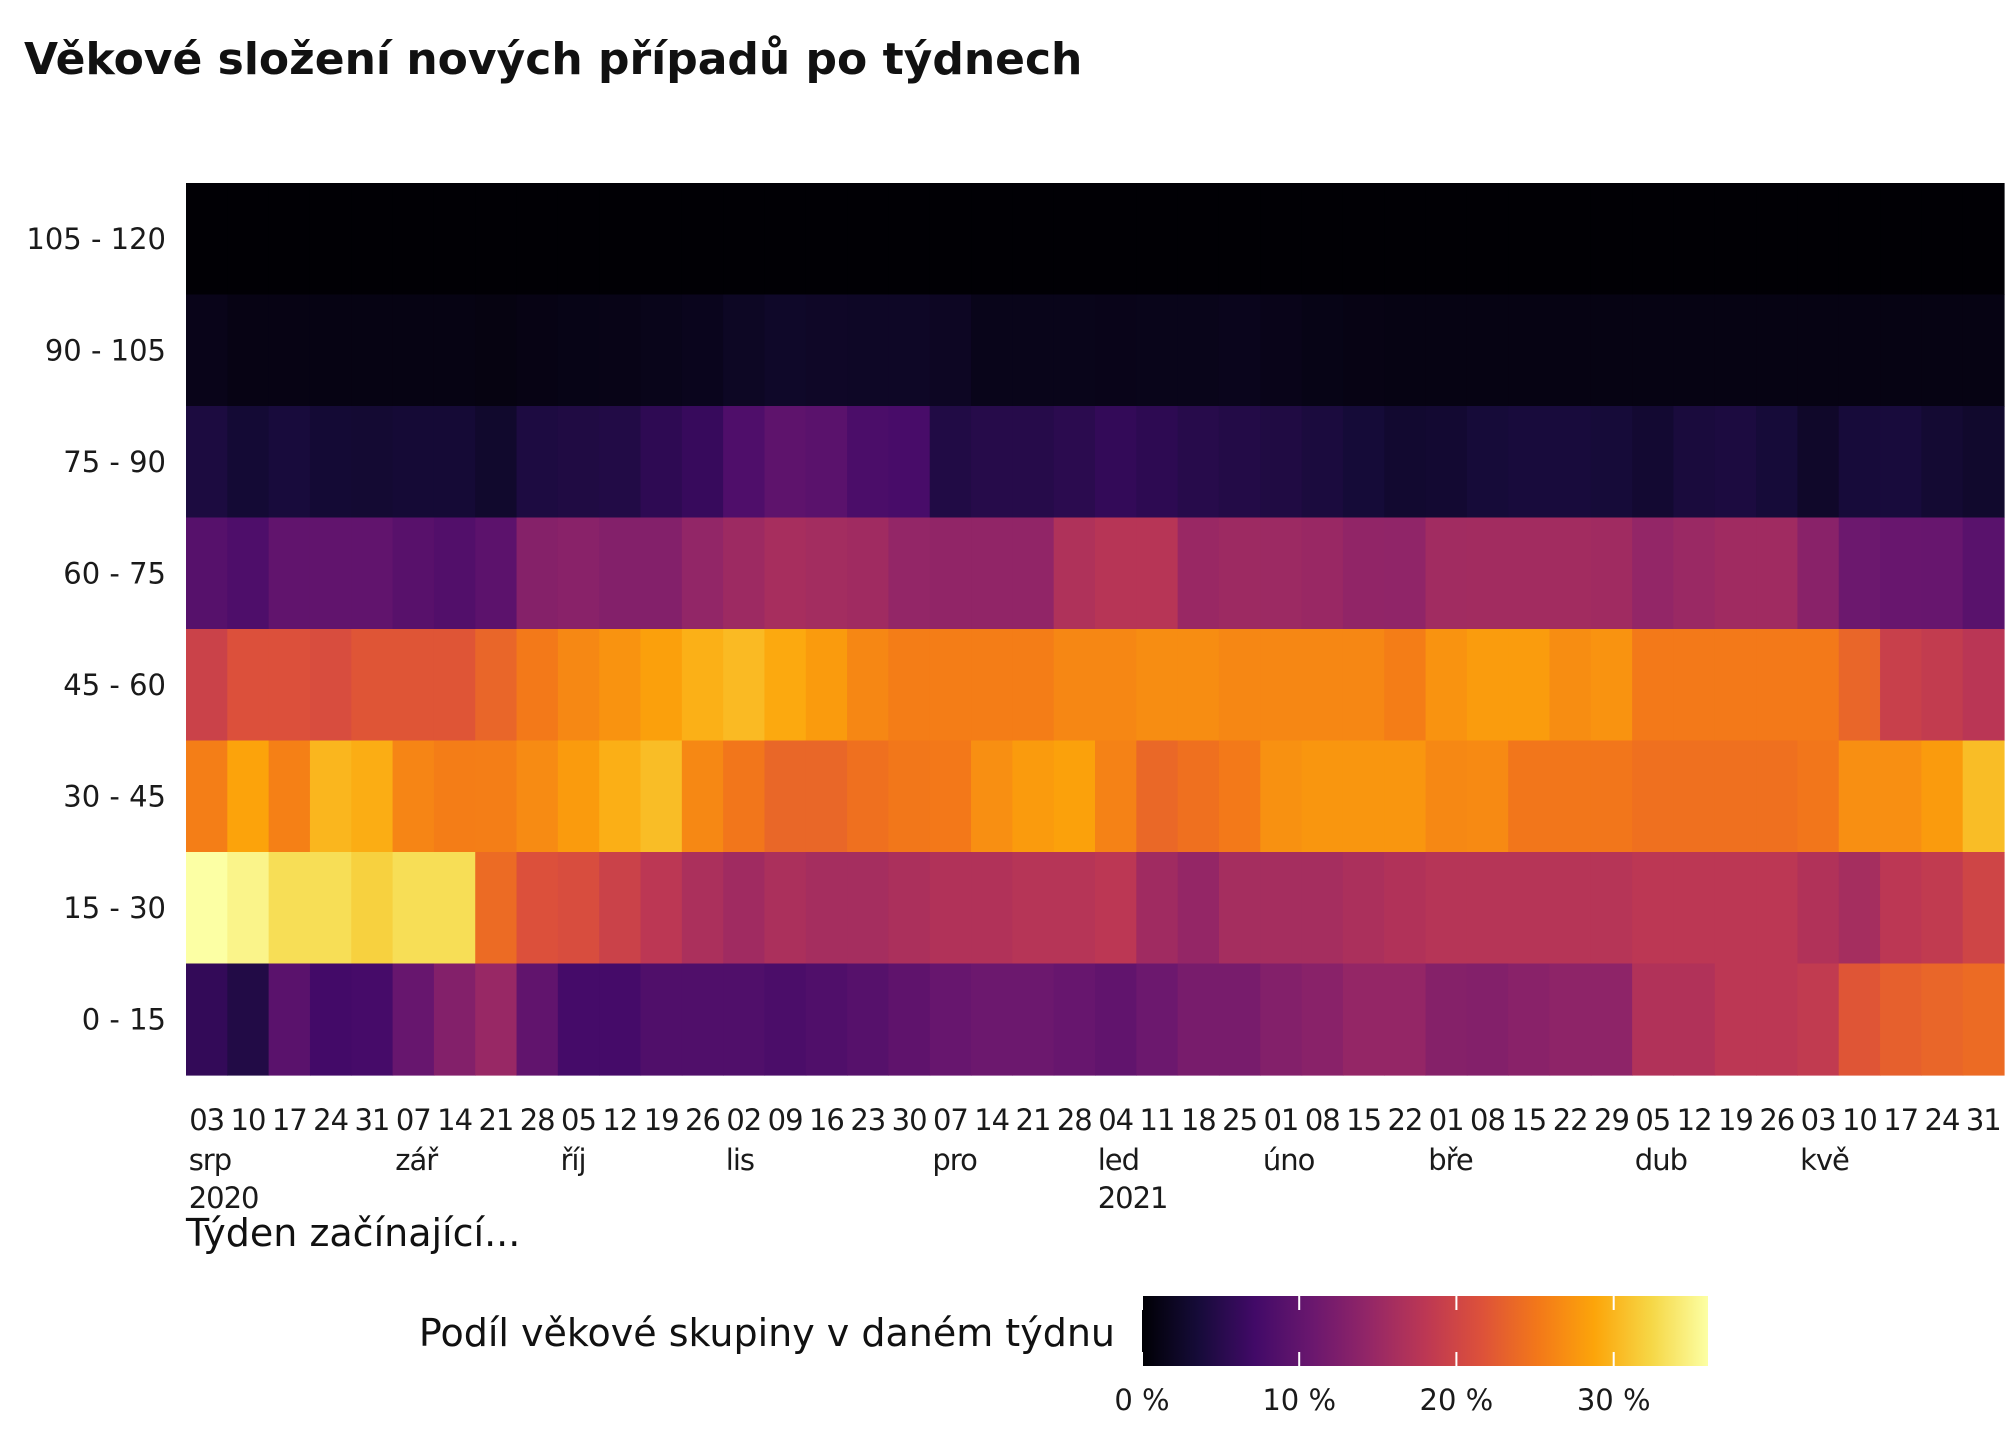 The image size is (2016, 1440). Describe the element at coordinates (619, 1120) in the screenshot. I see `x-tick-day-label: 12` at that location.